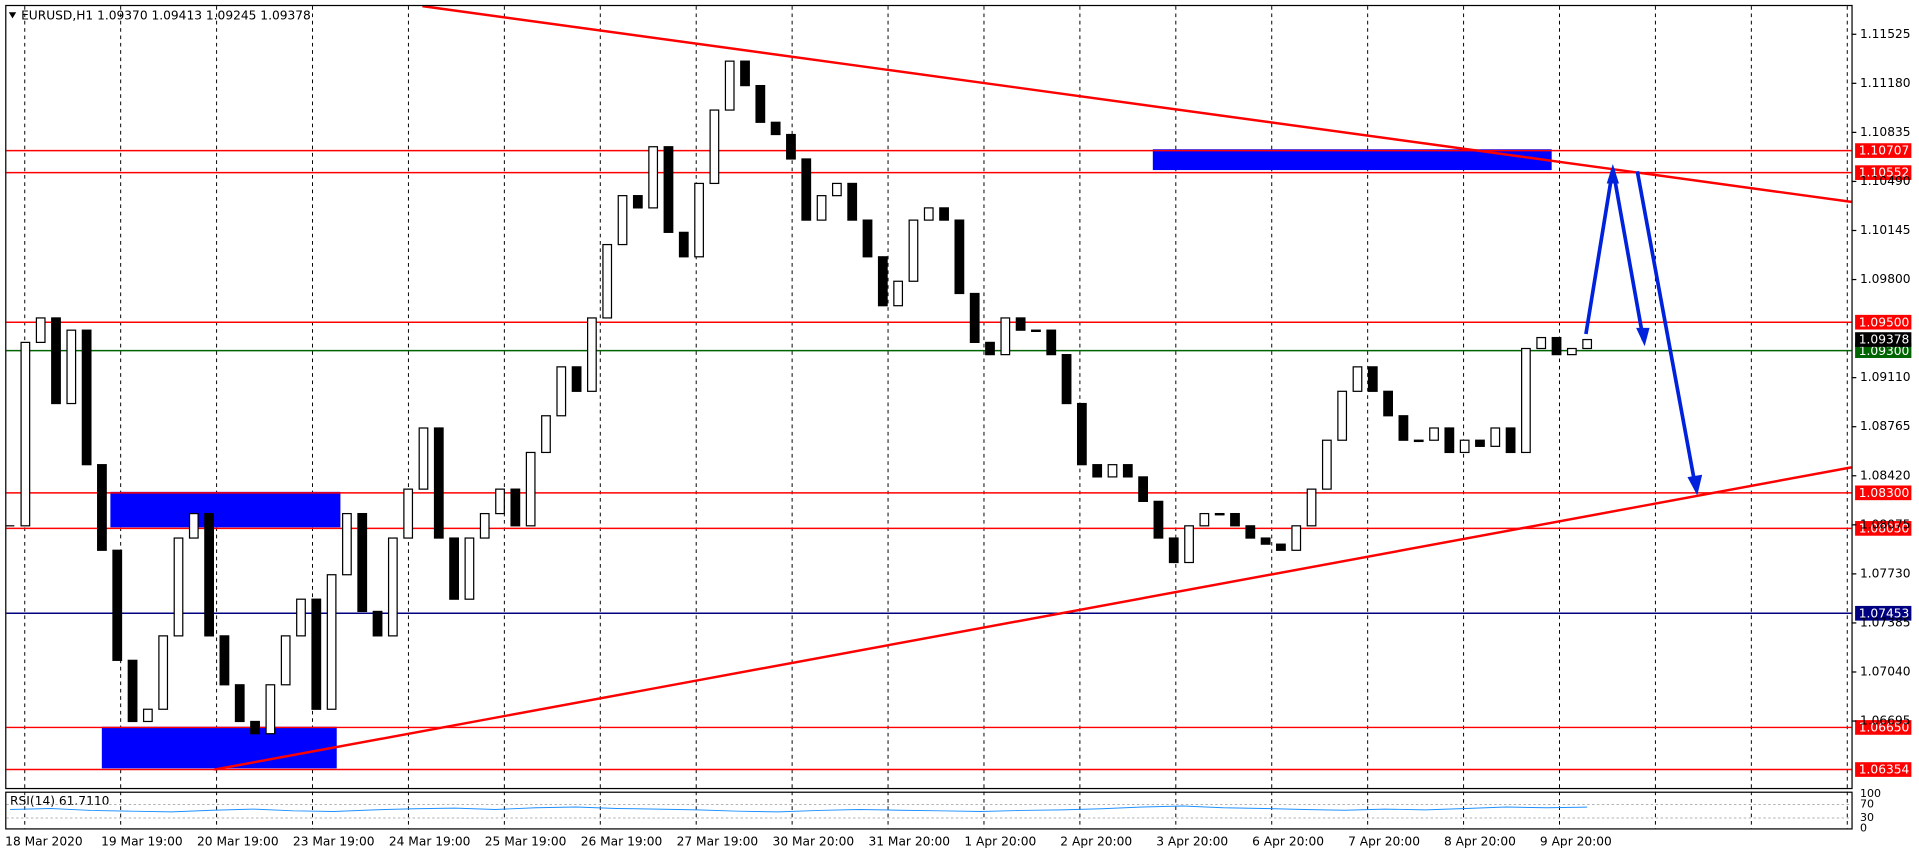 The image size is (1919, 854). What do you see at coordinates (1867, 817) in the screenshot?
I see `rsi-tick-label: 30` at bounding box center [1867, 817].